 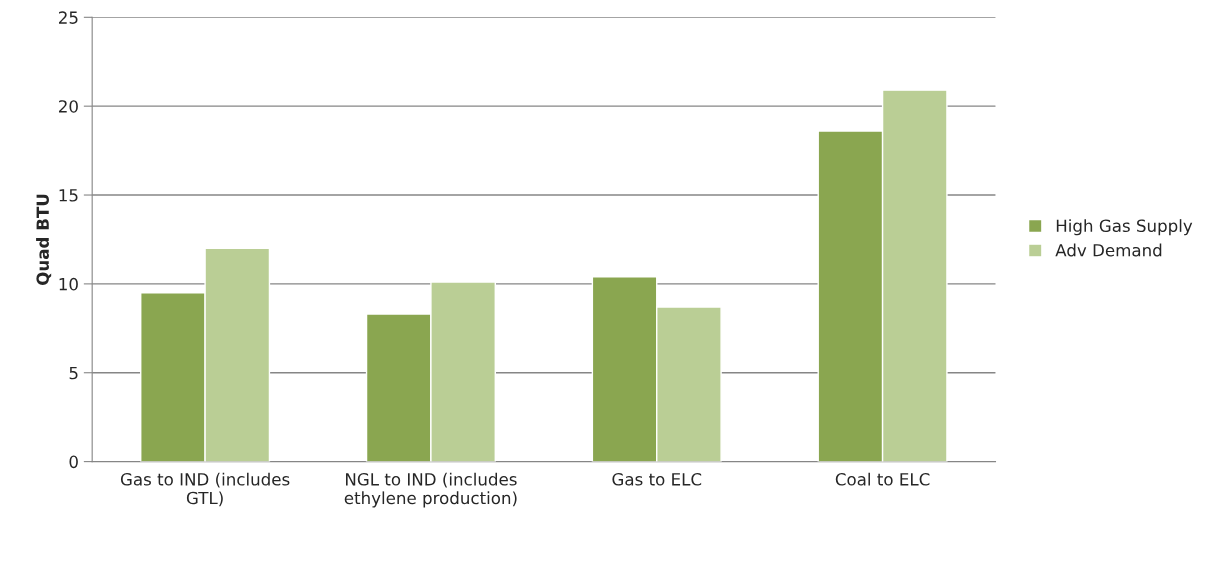 What do you see at coordinates (205, 489) in the screenshot?
I see `x-tick-label: Gas to IND (includes GTL)` at bounding box center [205, 489].